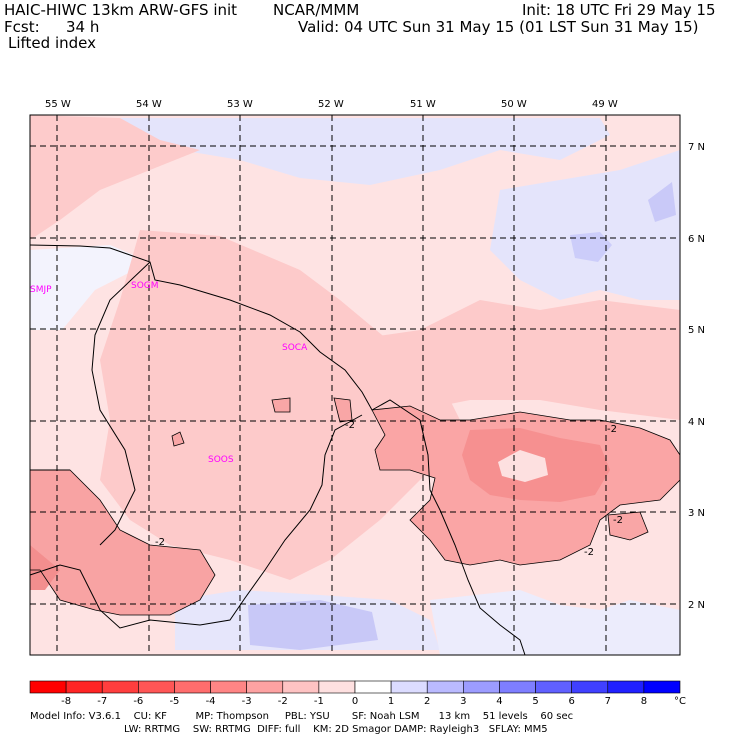  What do you see at coordinates (319, 701) in the screenshot?
I see `colorbar-tick: -1` at bounding box center [319, 701].